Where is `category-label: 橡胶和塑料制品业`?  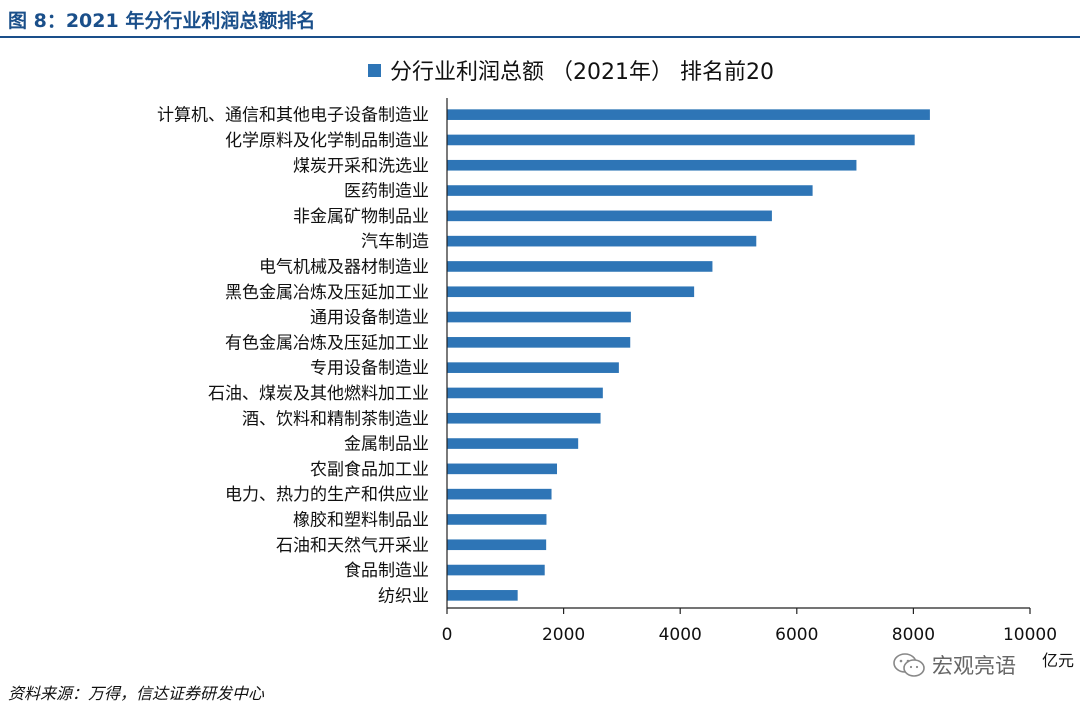 category-label: 橡胶和塑料制品业 is located at coordinates (361, 520).